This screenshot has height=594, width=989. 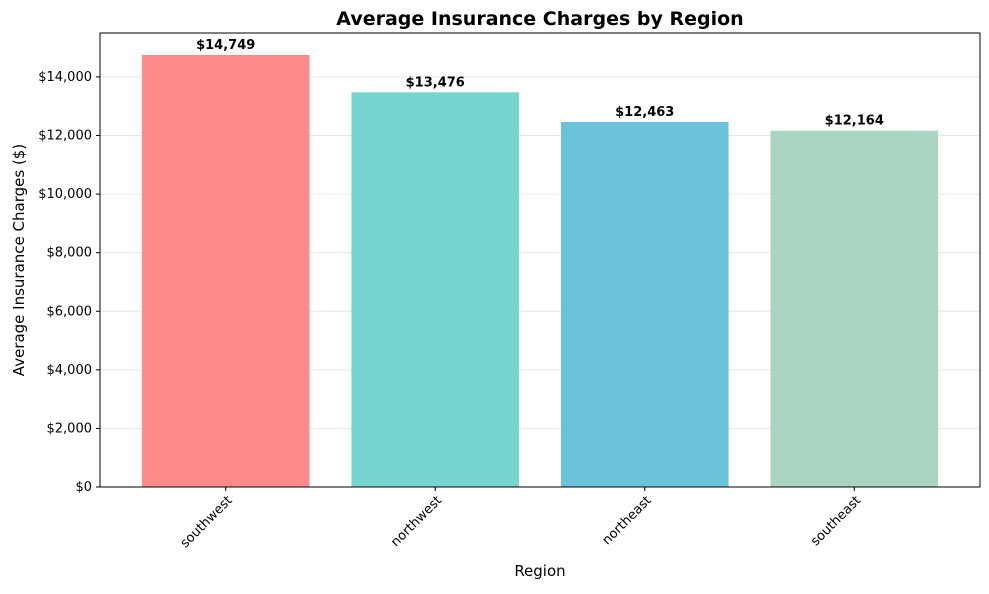 I want to click on y-tick-label: $4,000, so click(x=70, y=370).